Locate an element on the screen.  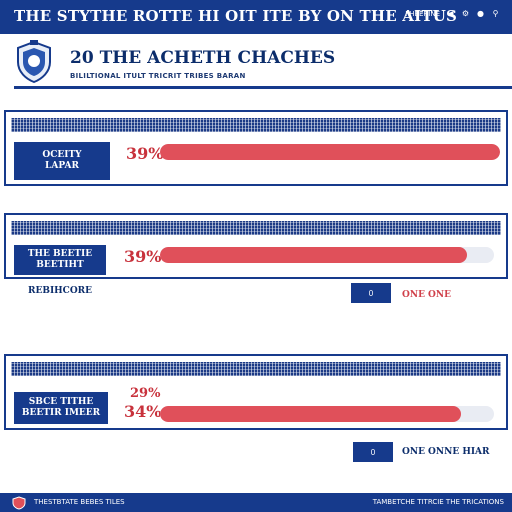
panel-label-line2: BEETIHT is located at coordinates (60, 265).